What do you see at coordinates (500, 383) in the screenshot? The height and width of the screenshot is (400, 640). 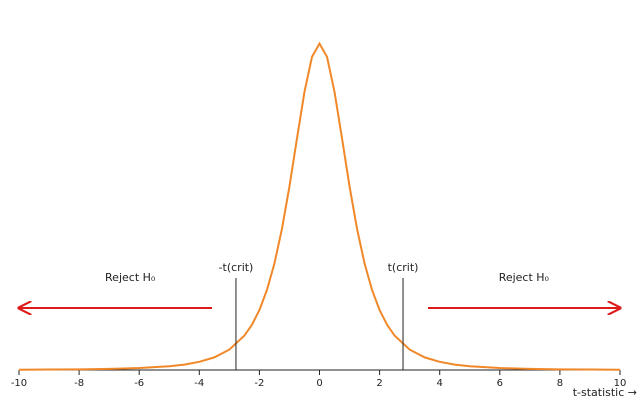 I see `x-tick-label: 6` at bounding box center [500, 383].